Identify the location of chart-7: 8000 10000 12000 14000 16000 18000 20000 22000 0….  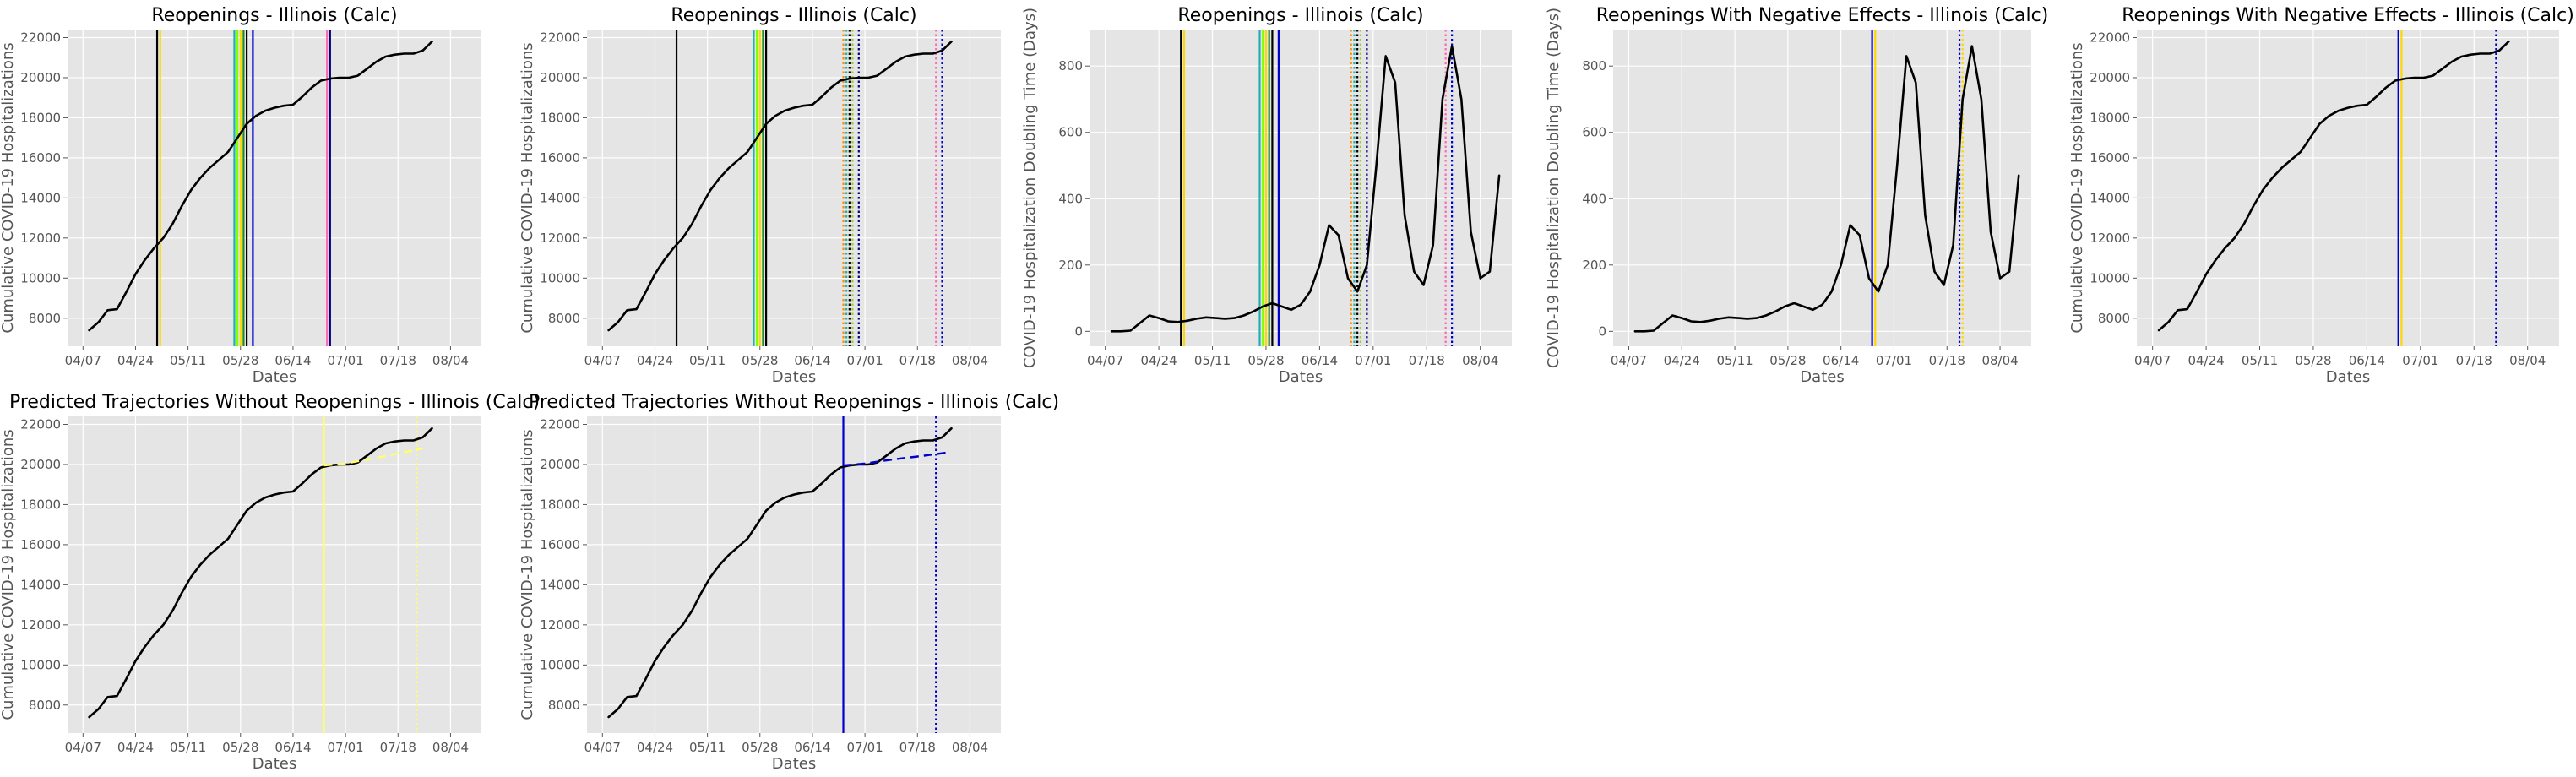
(789, 582).